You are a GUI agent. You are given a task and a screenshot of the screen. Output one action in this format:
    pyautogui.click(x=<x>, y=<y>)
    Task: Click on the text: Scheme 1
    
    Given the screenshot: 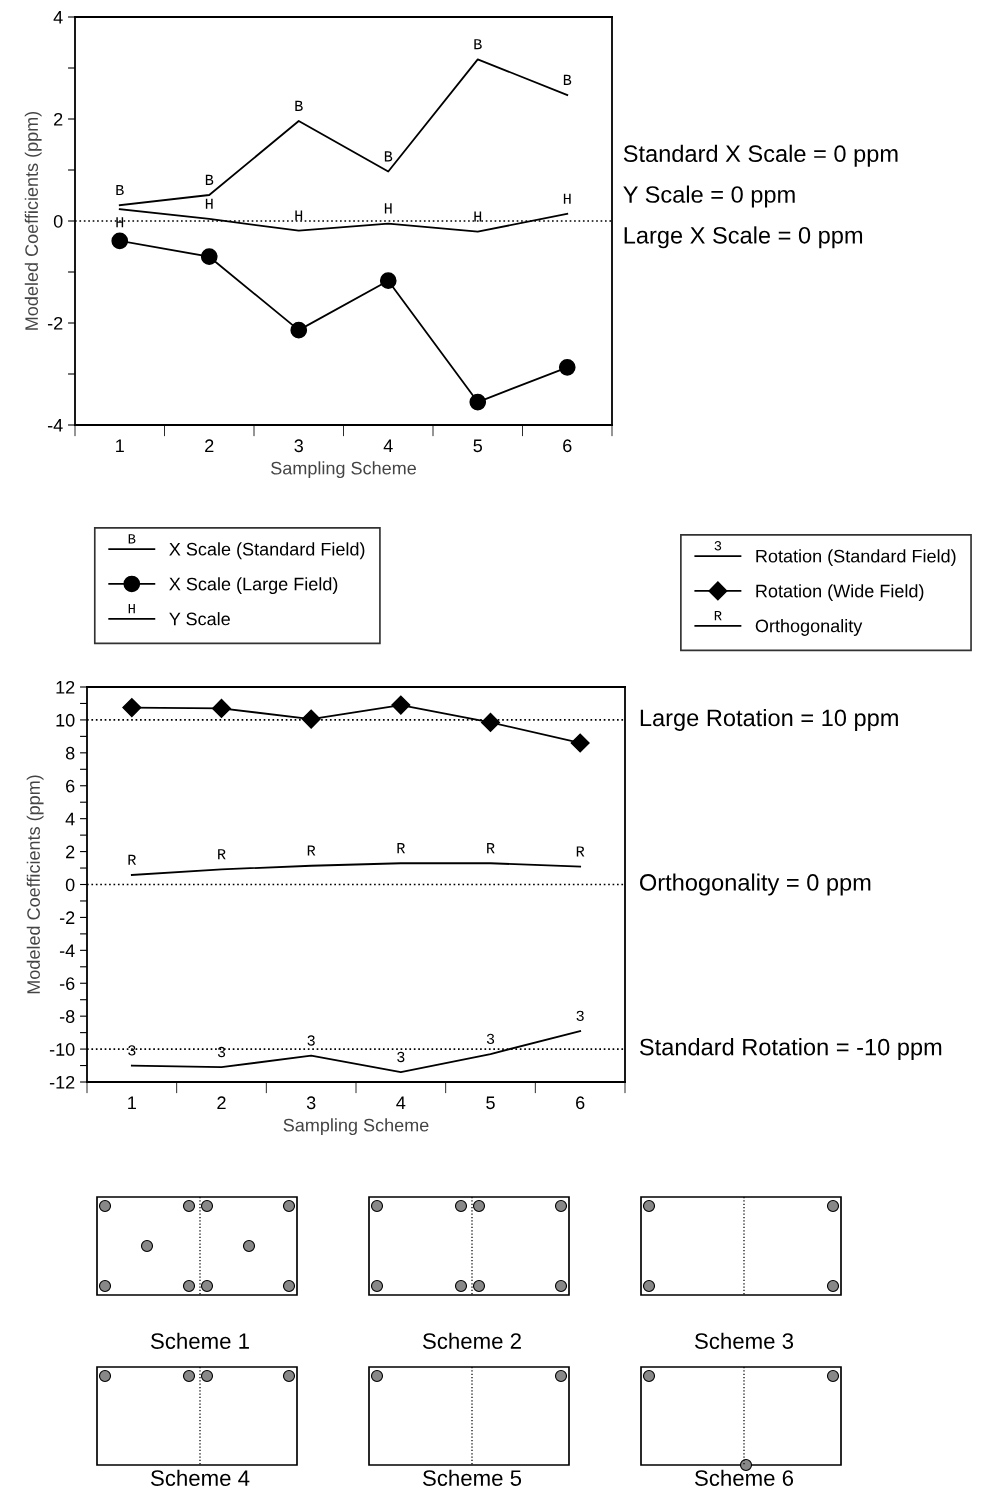 What is the action you would take?
    pyautogui.click(x=199, y=1340)
    